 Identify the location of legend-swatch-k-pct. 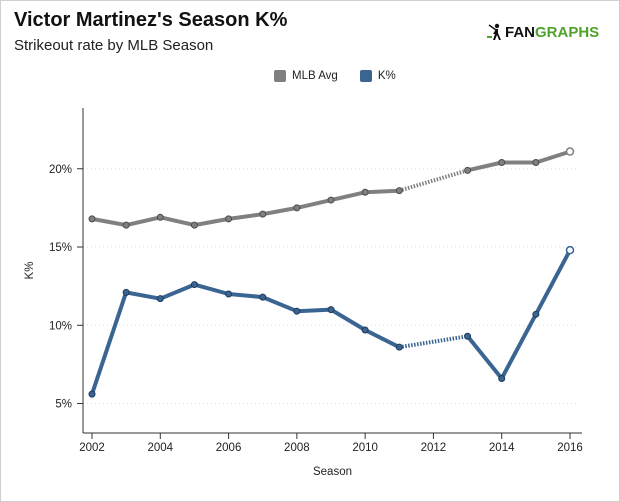
(365, 76).